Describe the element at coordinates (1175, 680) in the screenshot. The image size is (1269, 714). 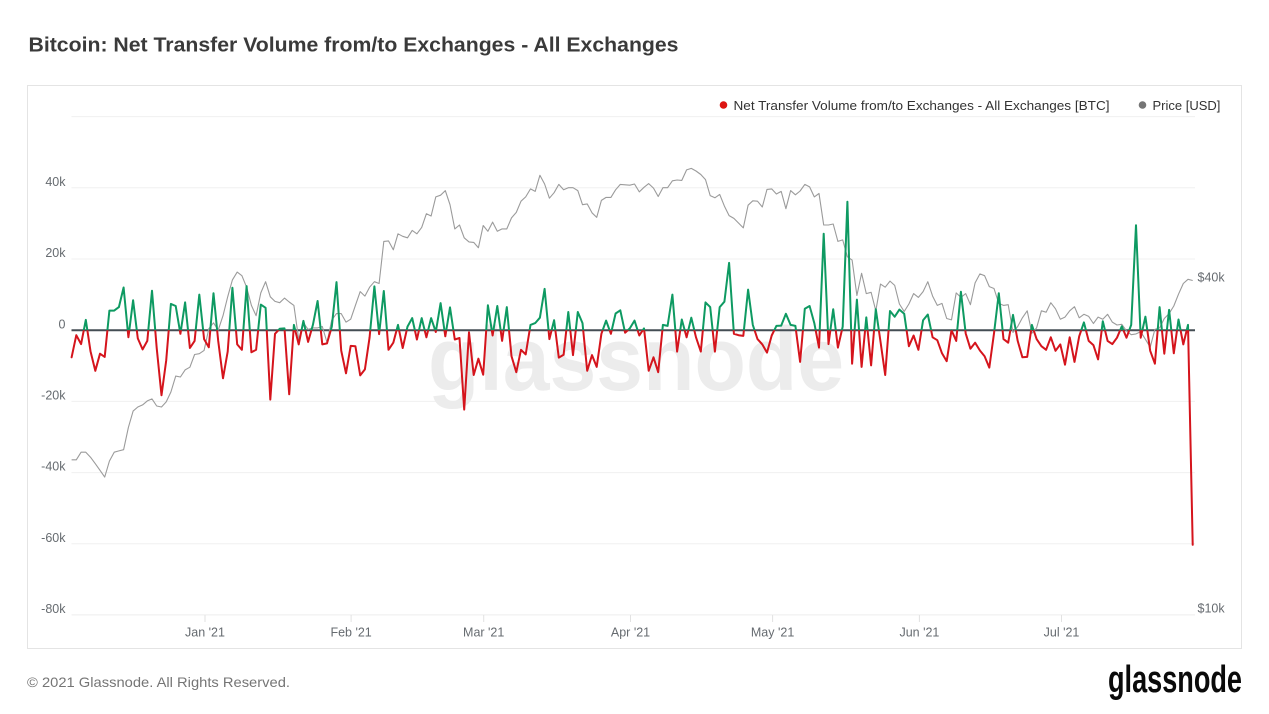
I see `svg-text: glassnode` at that location.